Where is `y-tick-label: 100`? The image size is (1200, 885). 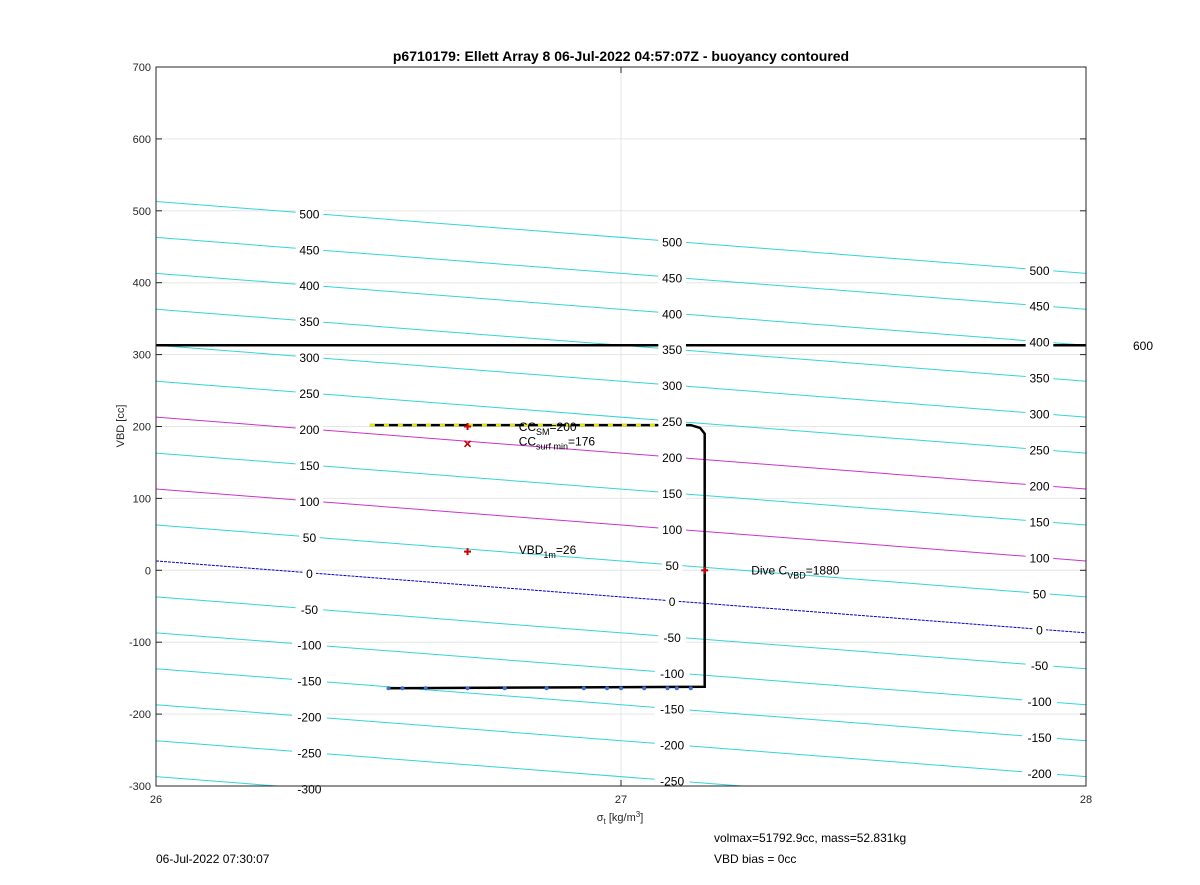 y-tick-label: 100 is located at coordinates (142, 499).